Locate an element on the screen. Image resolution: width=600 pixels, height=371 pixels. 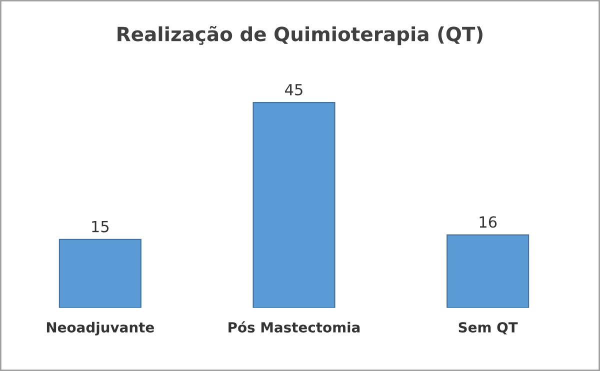
data-label: 45 is located at coordinates (293, 90).